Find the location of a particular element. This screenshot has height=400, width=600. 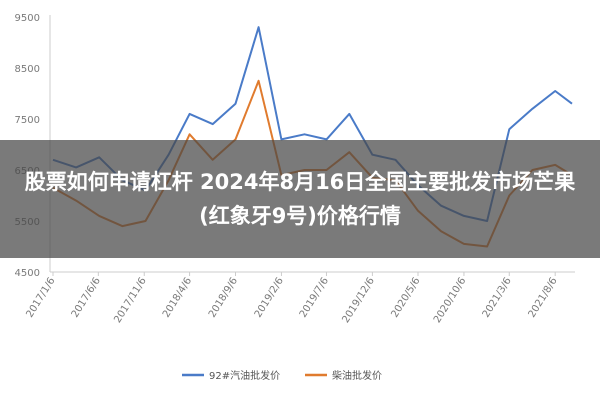

x-tick-label: 2017/11/6 is located at coordinates (130, 300).